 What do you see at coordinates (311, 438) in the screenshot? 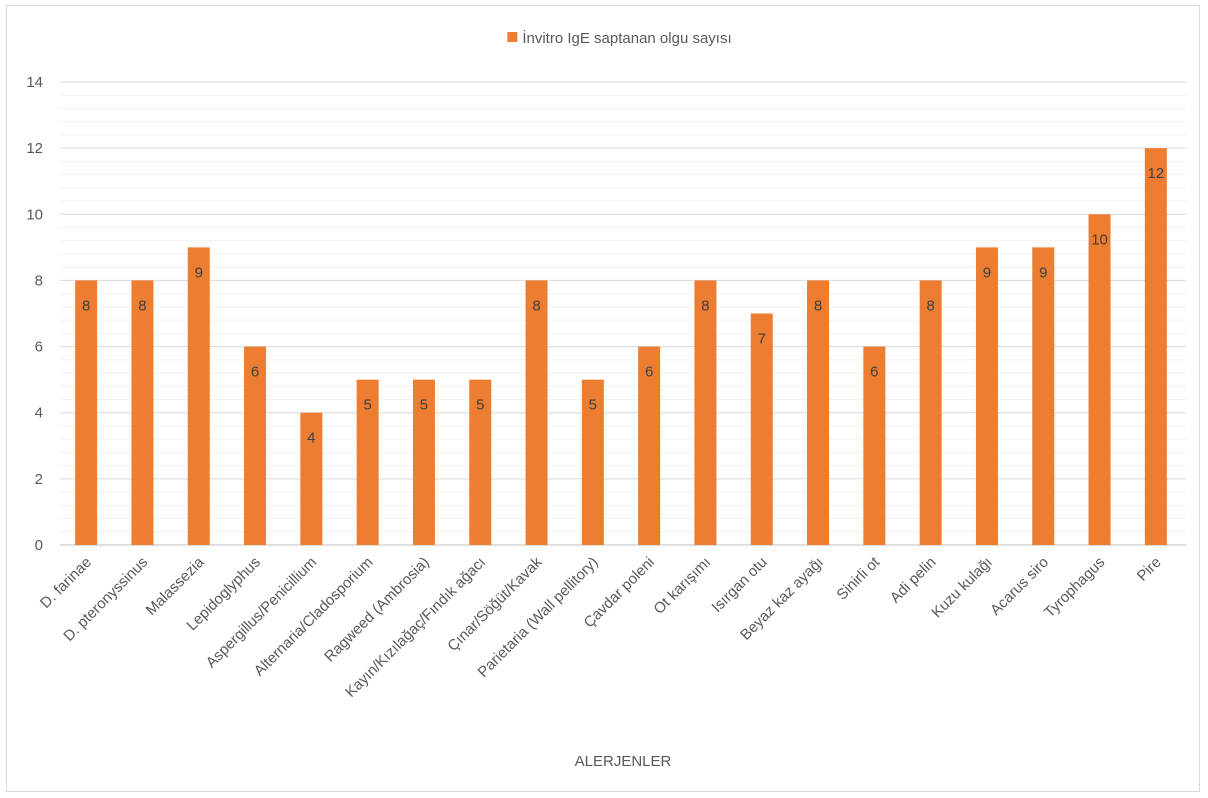
I see `data-label: 4` at bounding box center [311, 438].